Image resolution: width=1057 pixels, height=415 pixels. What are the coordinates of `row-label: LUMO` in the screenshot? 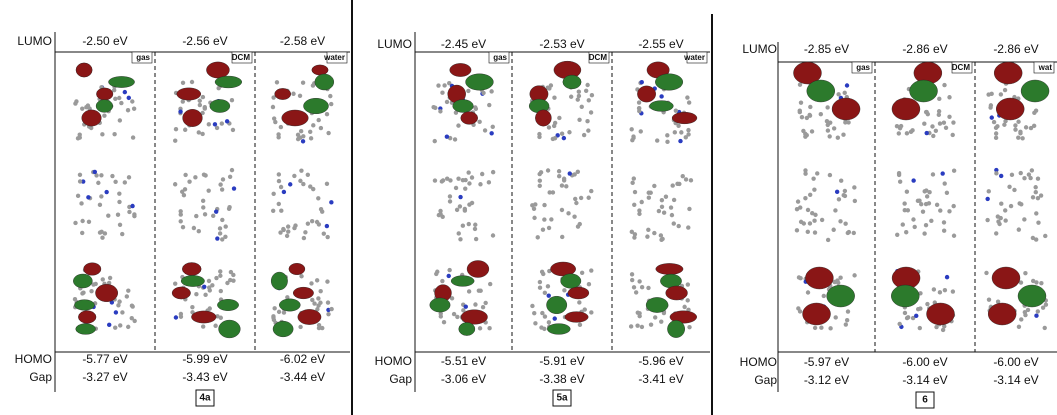 It's located at (34, 41).